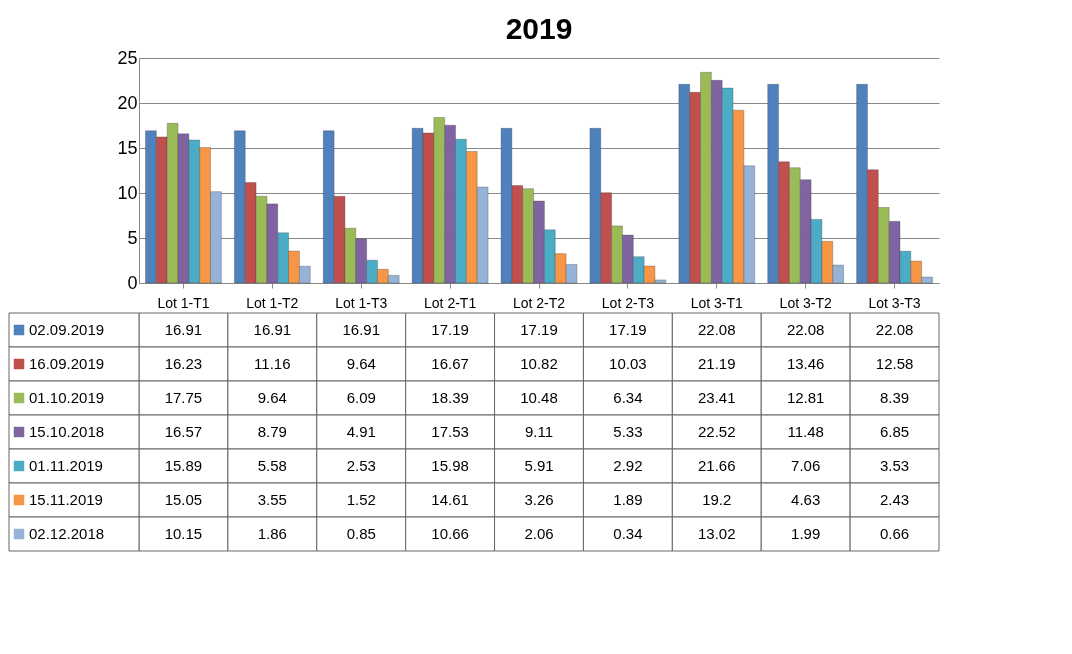 The width and height of the screenshot is (1072, 654). What do you see at coordinates (539, 363) in the screenshot?
I see `data-label: 10.82` at bounding box center [539, 363].